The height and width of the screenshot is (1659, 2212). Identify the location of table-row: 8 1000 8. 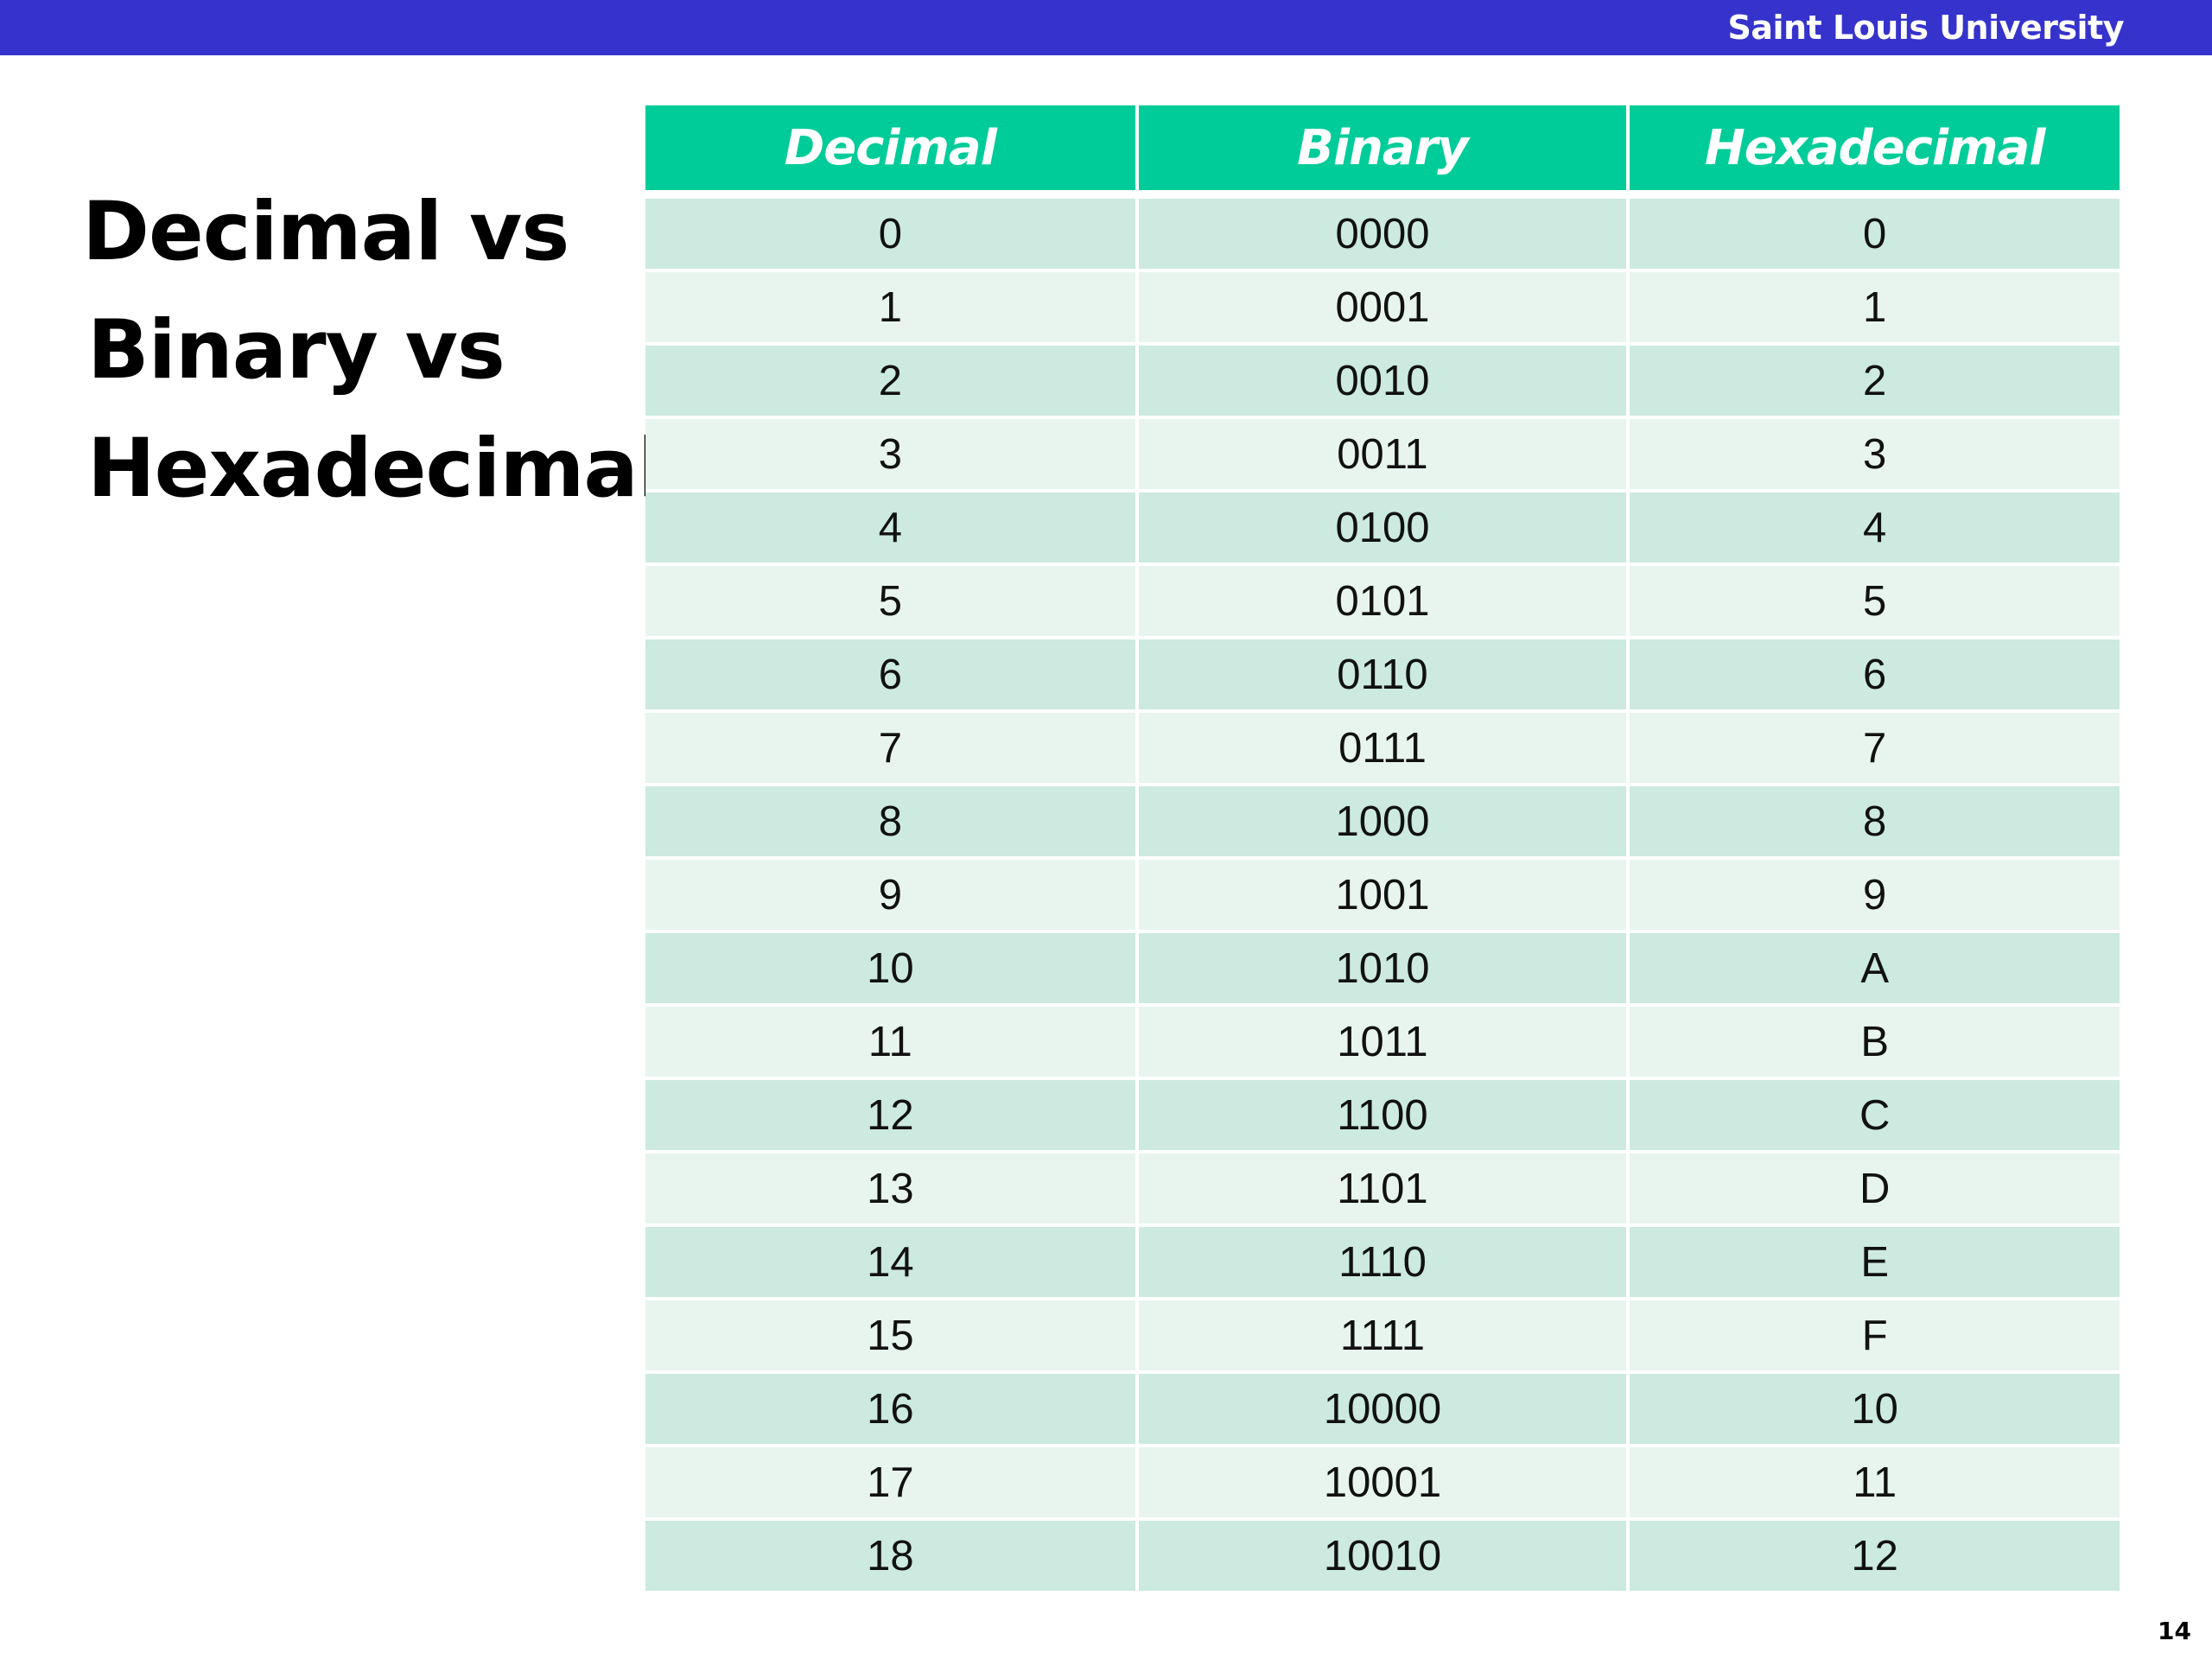
(1382, 822).